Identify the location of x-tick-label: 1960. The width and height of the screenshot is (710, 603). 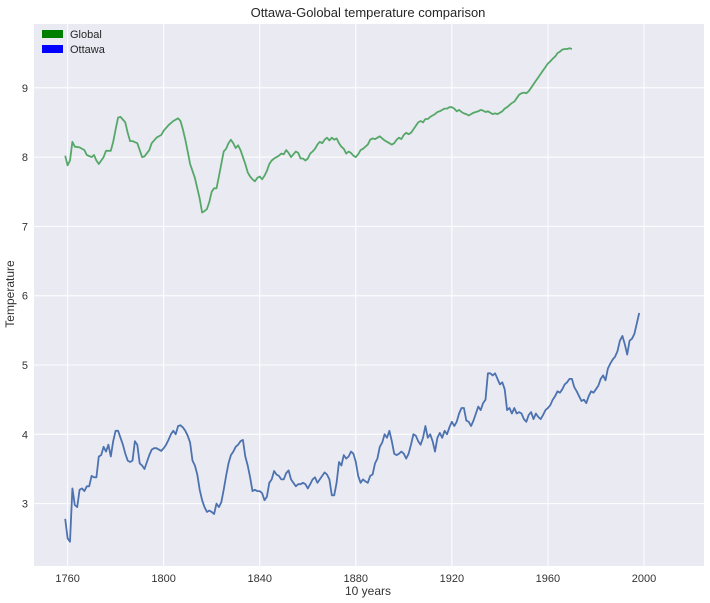
(548, 579).